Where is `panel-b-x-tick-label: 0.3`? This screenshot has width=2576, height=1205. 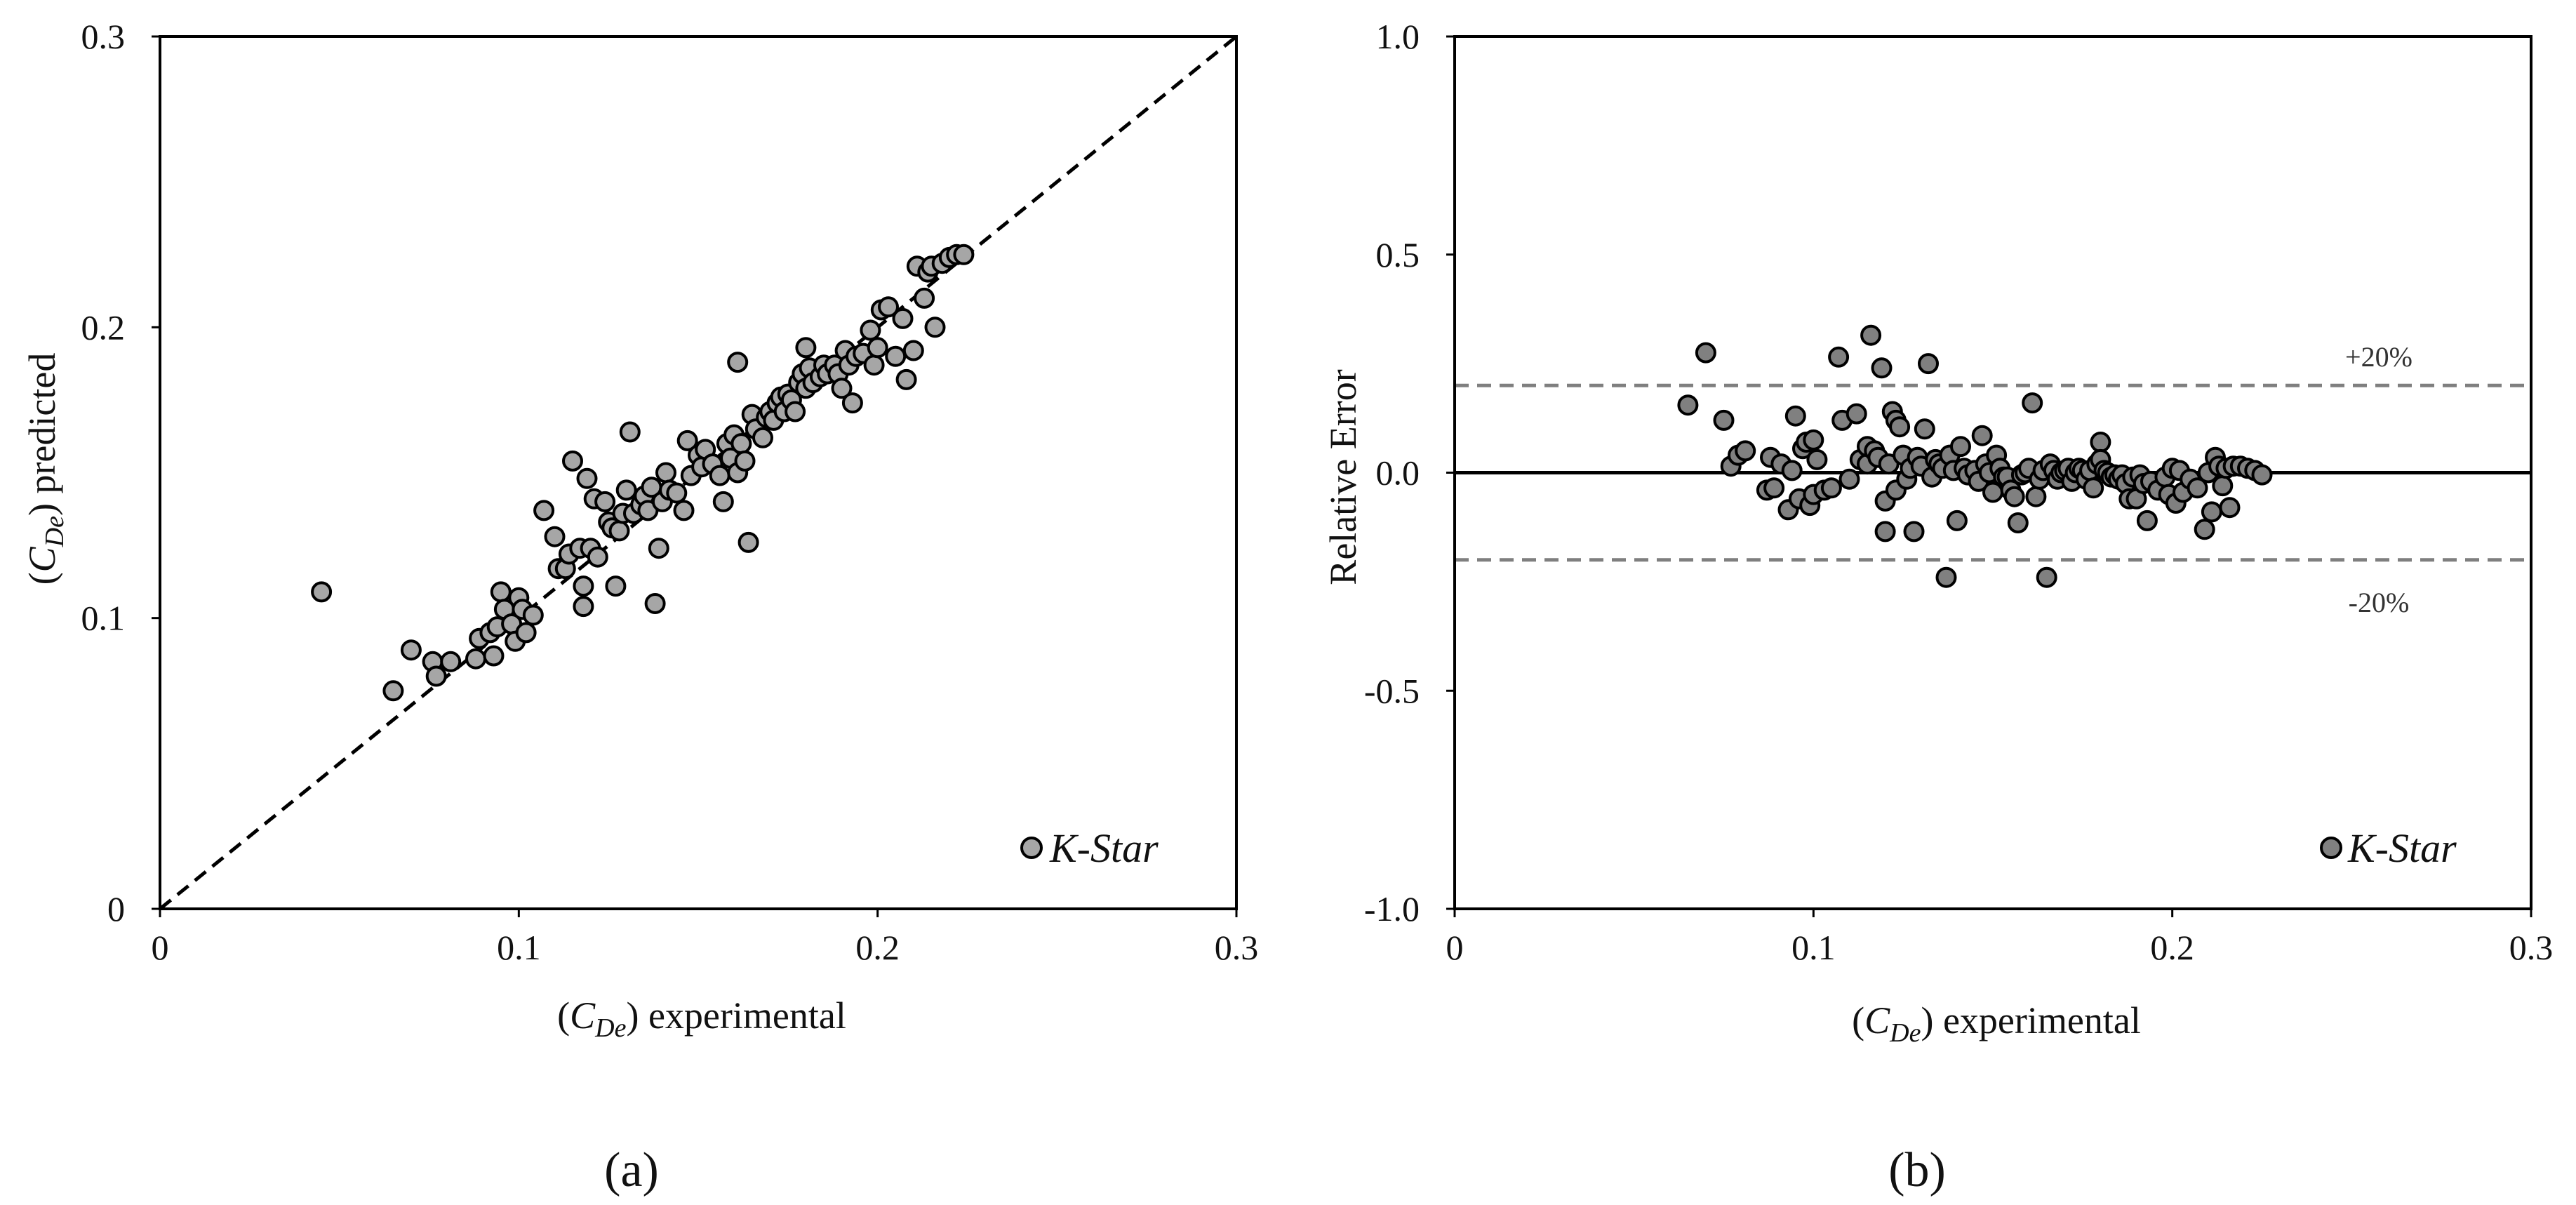
panel-b-x-tick-label: 0.3 is located at coordinates (2531, 947).